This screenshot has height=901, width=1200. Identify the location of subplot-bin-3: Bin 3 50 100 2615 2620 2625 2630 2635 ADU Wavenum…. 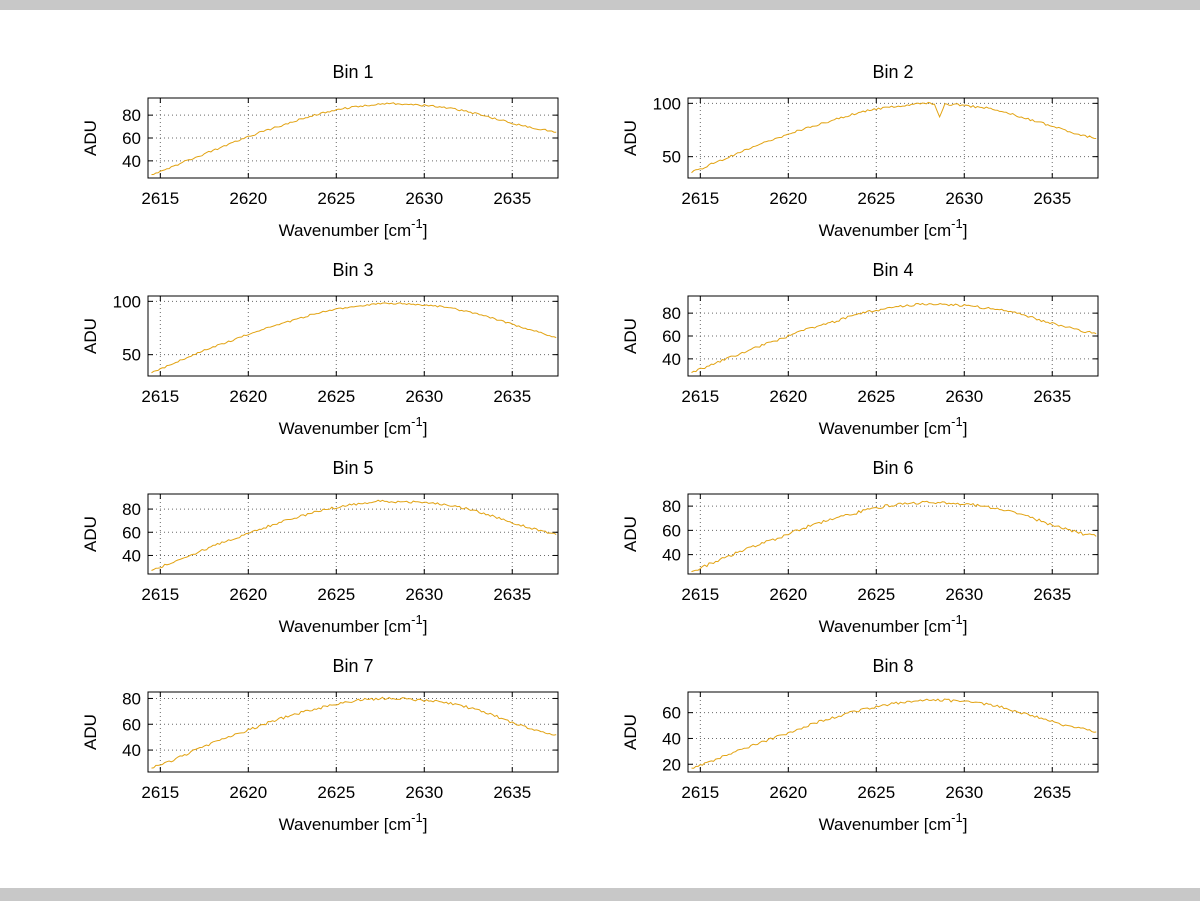
(320, 349).